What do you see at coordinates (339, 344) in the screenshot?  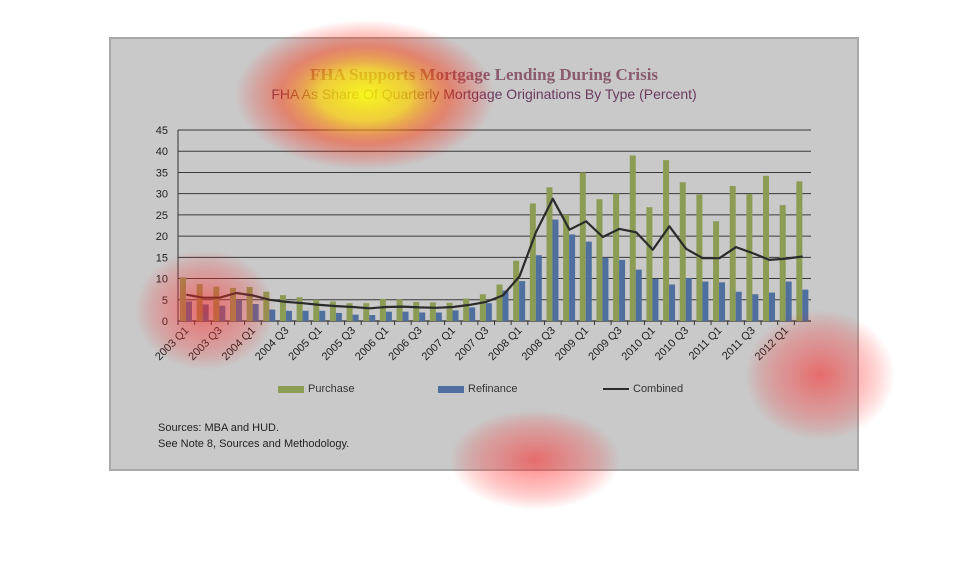 I see `x-tick-label: 2005 Q3` at bounding box center [339, 344].